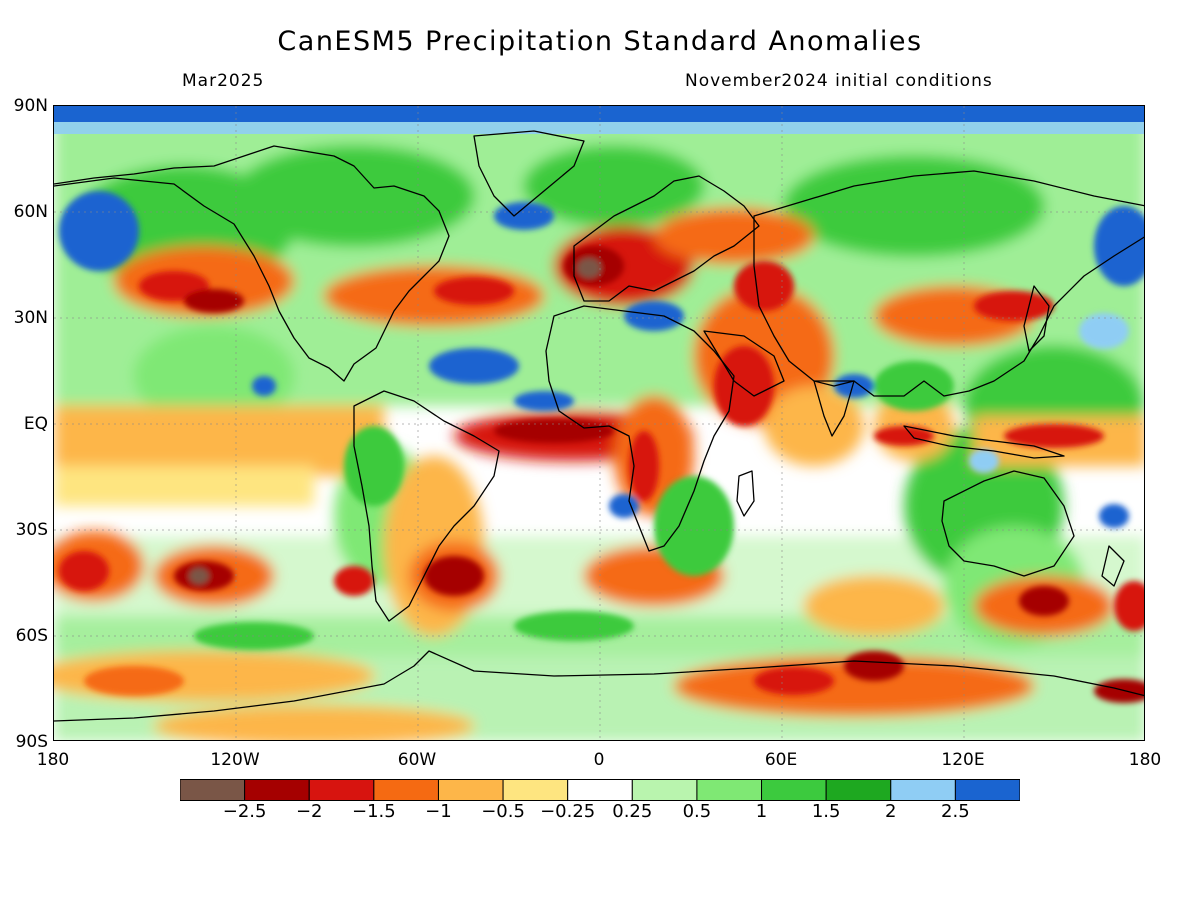 The image size is (1200, 900). What do you see at coordinates (309, 811) in the screenshot?
I see `colorbar-label: −2` at bounding box center [309, 811].